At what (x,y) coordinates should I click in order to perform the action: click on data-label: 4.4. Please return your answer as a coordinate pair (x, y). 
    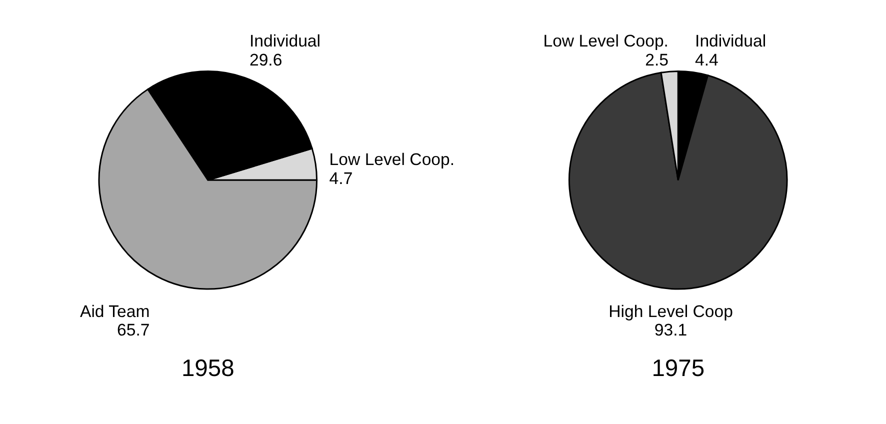
    Looking at the image, I should click on (706, 60).